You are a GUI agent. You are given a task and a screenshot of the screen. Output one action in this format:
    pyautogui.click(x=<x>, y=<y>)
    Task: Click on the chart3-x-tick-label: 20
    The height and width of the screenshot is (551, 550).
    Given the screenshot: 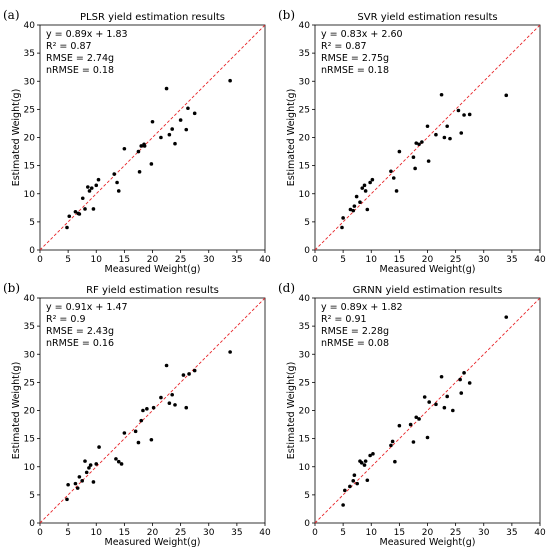 What is the action you would take?
    pyautogui.click(x=153, y=533)
    